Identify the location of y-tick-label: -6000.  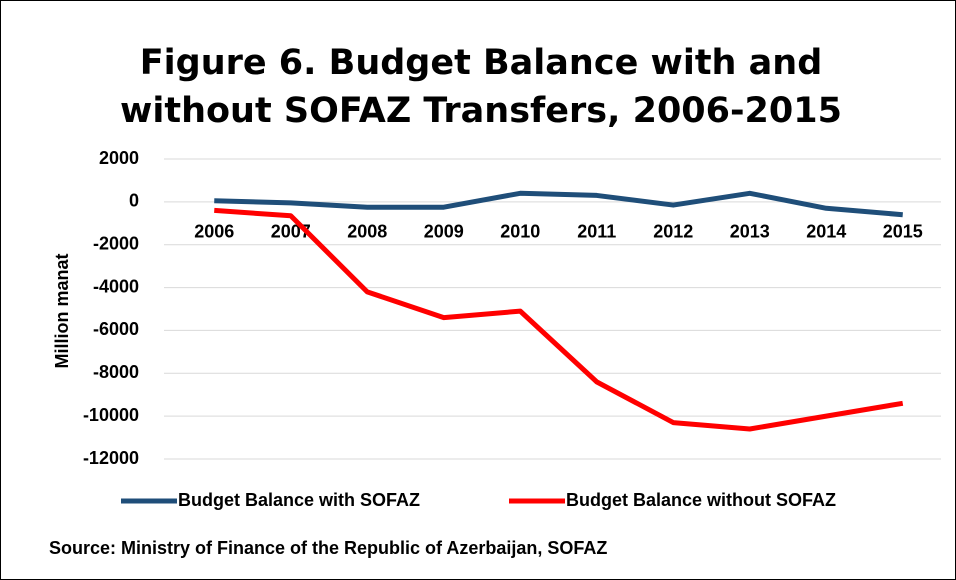
(116, 329).